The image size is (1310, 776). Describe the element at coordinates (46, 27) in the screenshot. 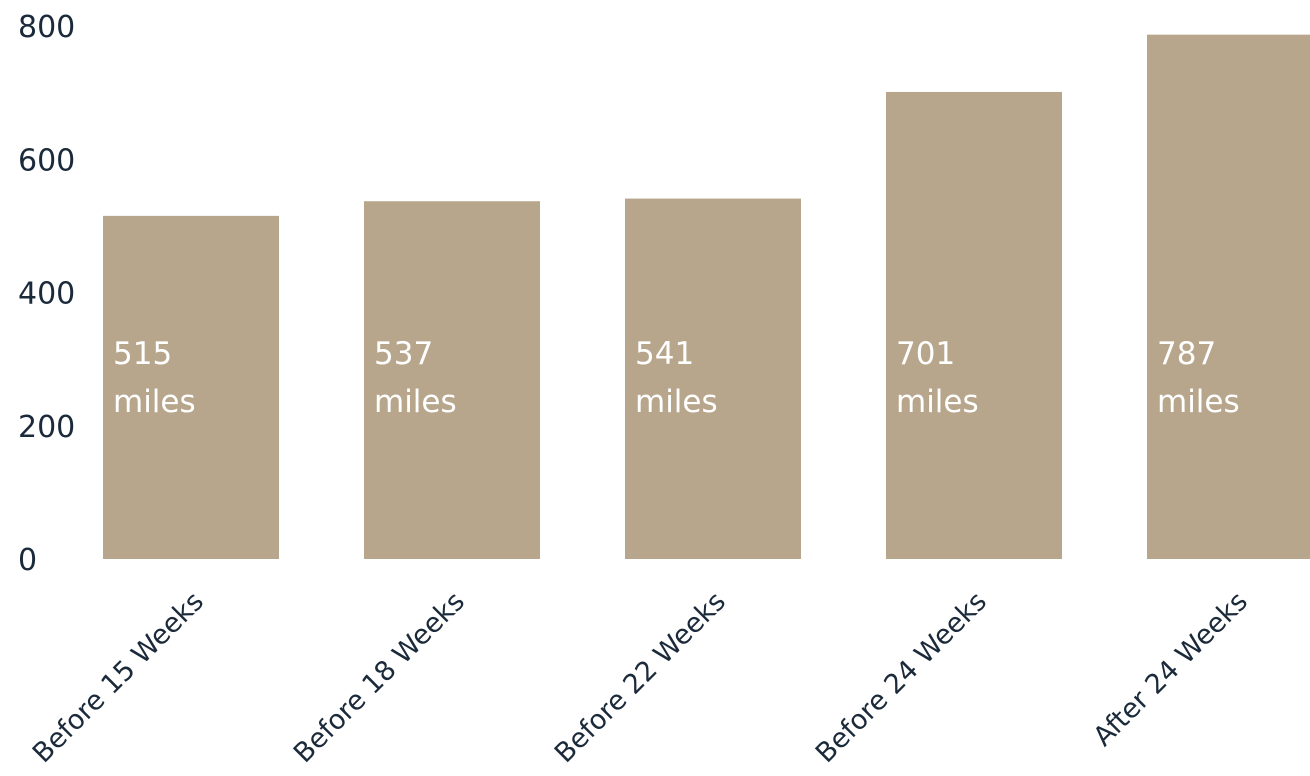

I see `y-tick-label: 800` at that location.